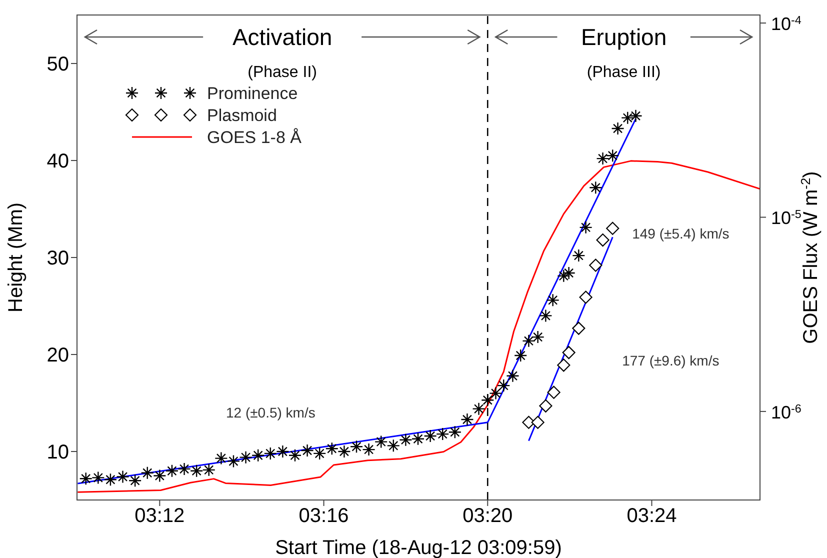 Image resolution: width=827 pixels, height=558 pixels. I want to click on y-tick-label: 40, so click(57, 161).